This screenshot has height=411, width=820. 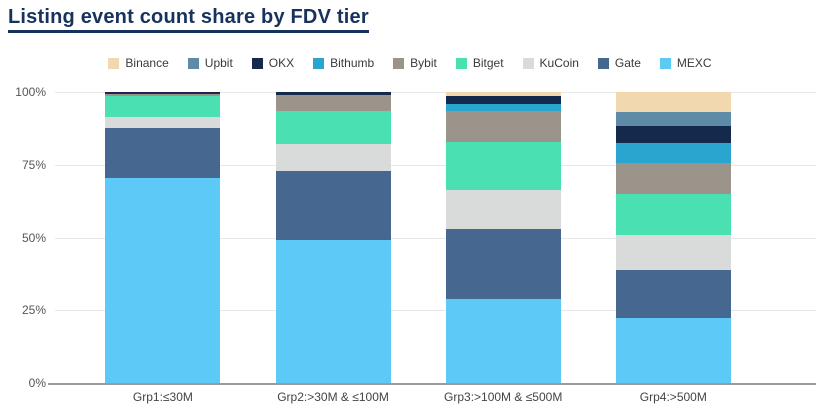 What do you see at coordinates (673, 119) in the screenshot?
I see `segment-upbit` at bounding box center [673, 119].